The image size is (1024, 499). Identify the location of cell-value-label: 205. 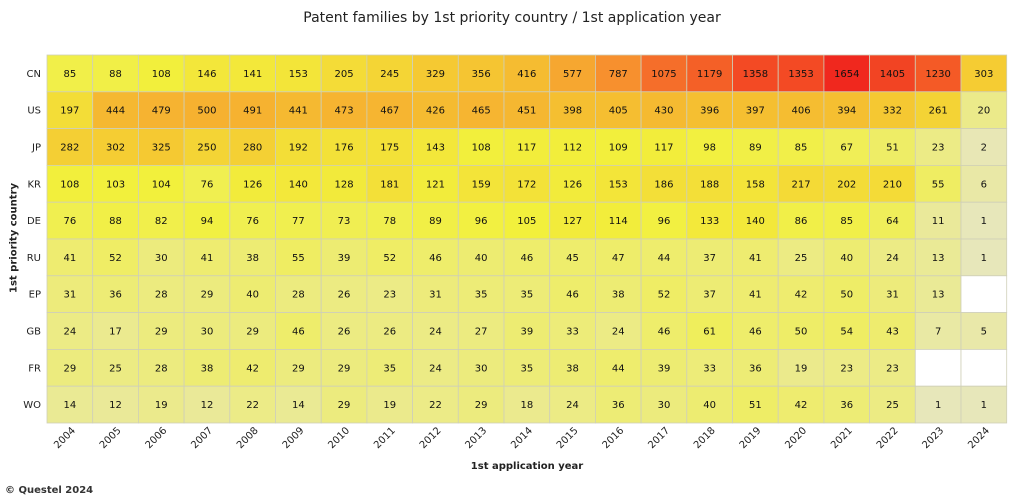
(344, 74).